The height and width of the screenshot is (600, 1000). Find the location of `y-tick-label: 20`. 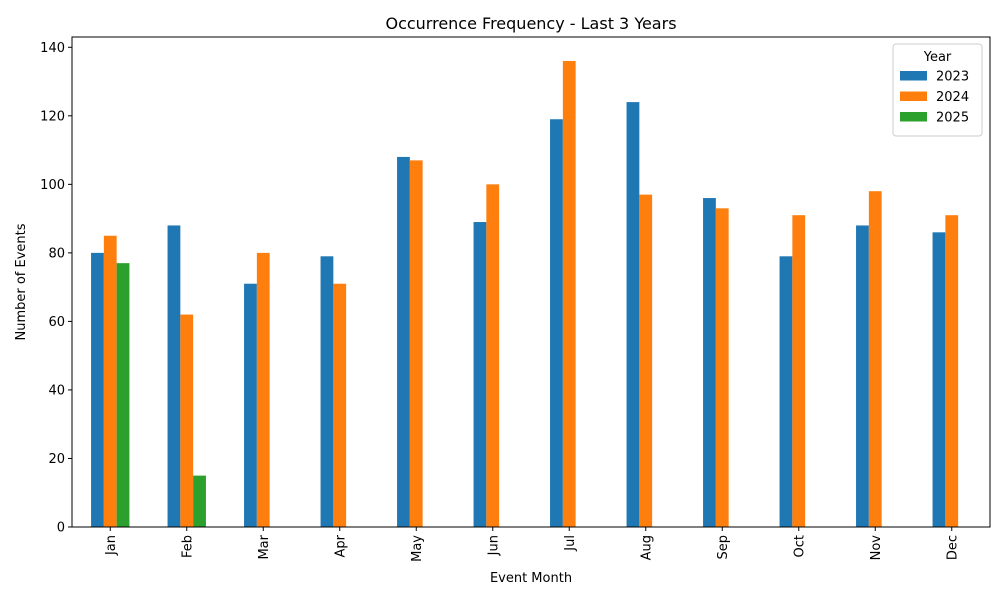

y-tick-label: 20 is located at coordinates (56, 459).